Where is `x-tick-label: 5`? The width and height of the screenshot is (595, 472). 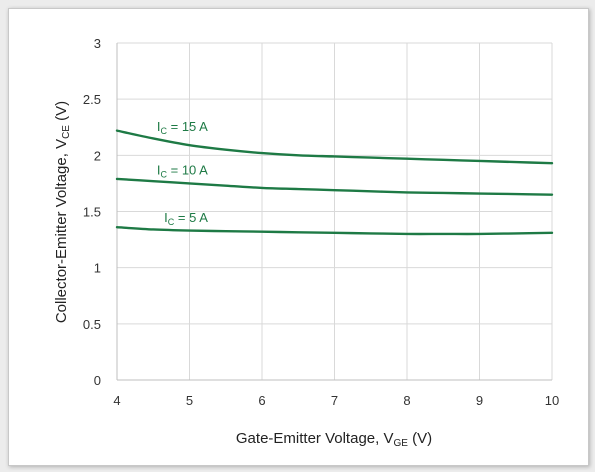 x-tick-label: 5 is located at coordinates (189, 400).